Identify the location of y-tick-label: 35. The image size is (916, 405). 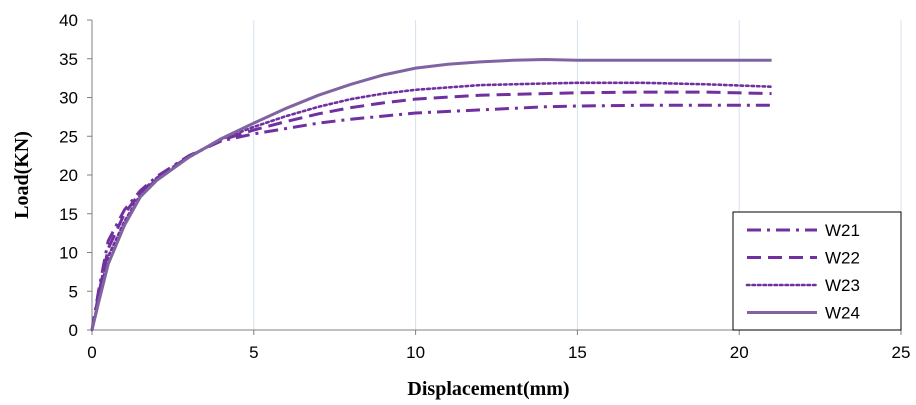
(68, 59).